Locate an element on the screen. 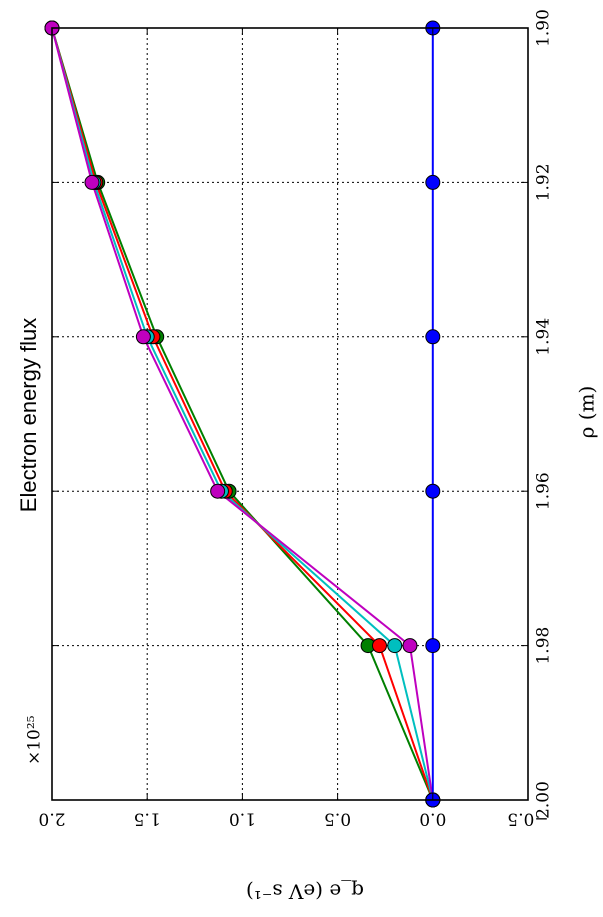 The width and height of the screenshot is (603, 917). y-axis-label: q_e (eV s⁻¹) is located at coordinates (305, 892).